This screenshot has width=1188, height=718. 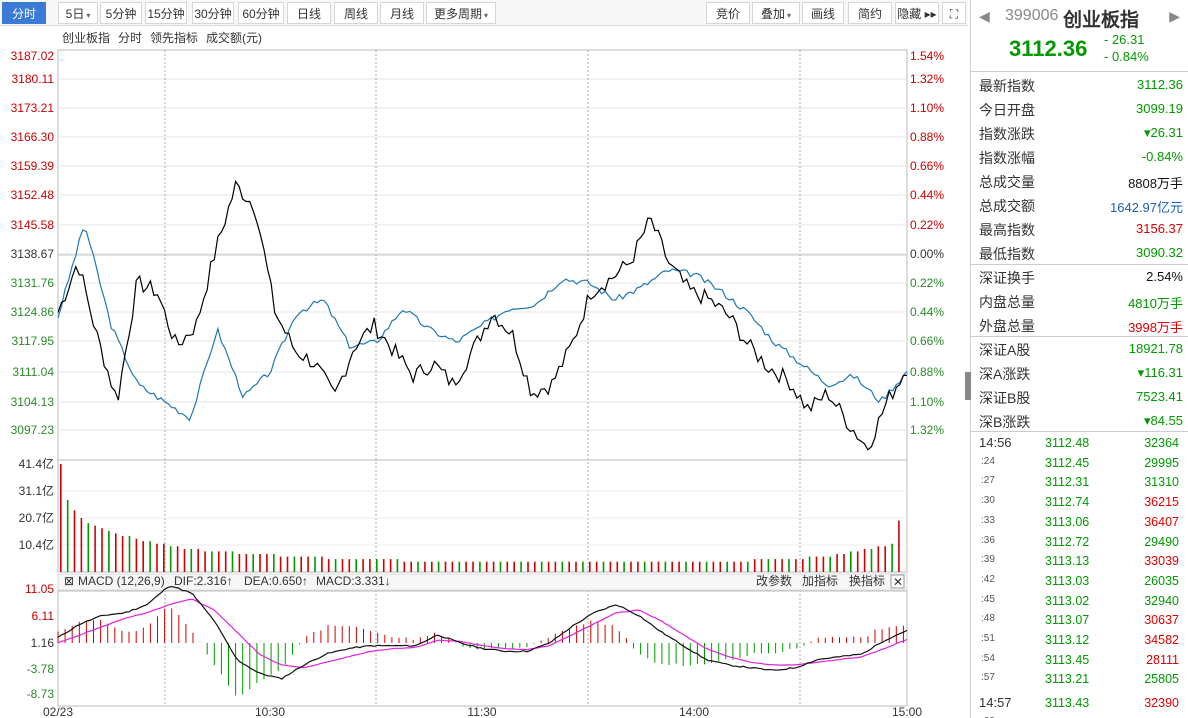 I want to click on tick-price: 3113.03, so click(x=1067, y=580).